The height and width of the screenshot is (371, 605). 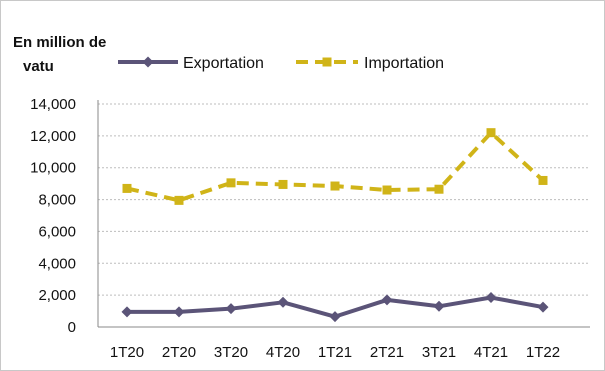 I want to click on x-tick-label: 2T21, so click(x=387, y=352).